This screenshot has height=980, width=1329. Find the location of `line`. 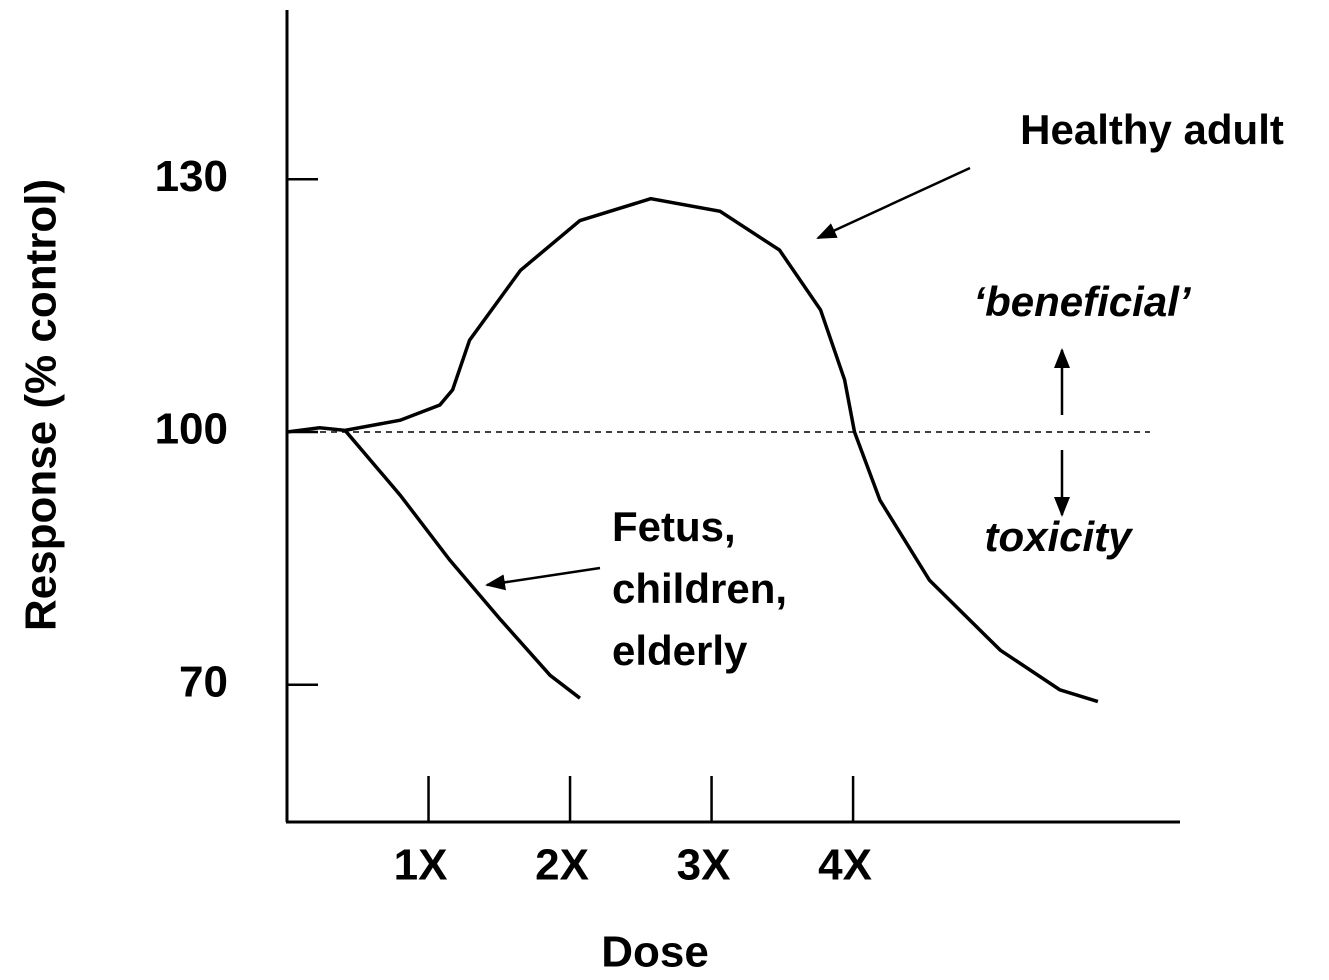

line is located at coordinates (462, 564).